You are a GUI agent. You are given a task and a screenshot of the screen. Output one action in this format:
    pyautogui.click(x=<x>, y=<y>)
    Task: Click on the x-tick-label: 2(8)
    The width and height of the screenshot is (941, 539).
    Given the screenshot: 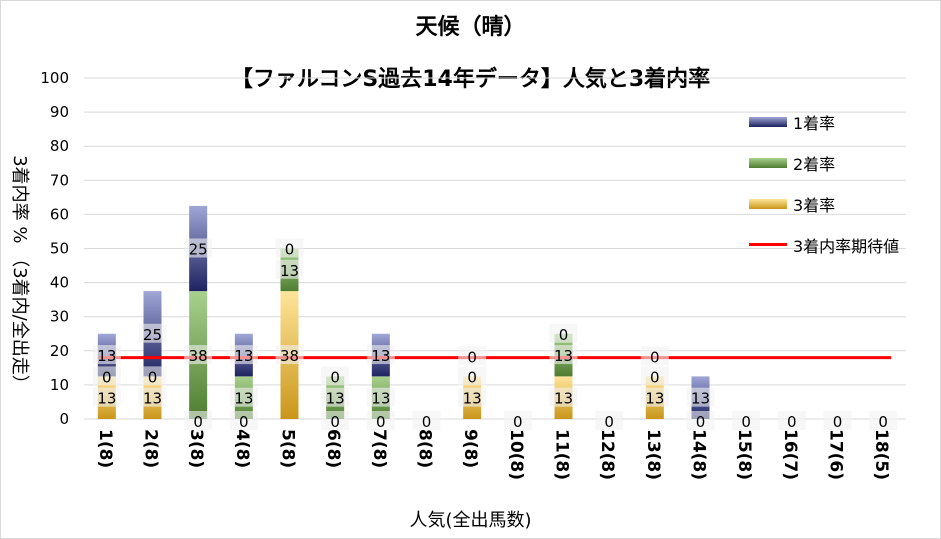 What is the action you would take?
    pyautogui.click(x=151, y=448)
    